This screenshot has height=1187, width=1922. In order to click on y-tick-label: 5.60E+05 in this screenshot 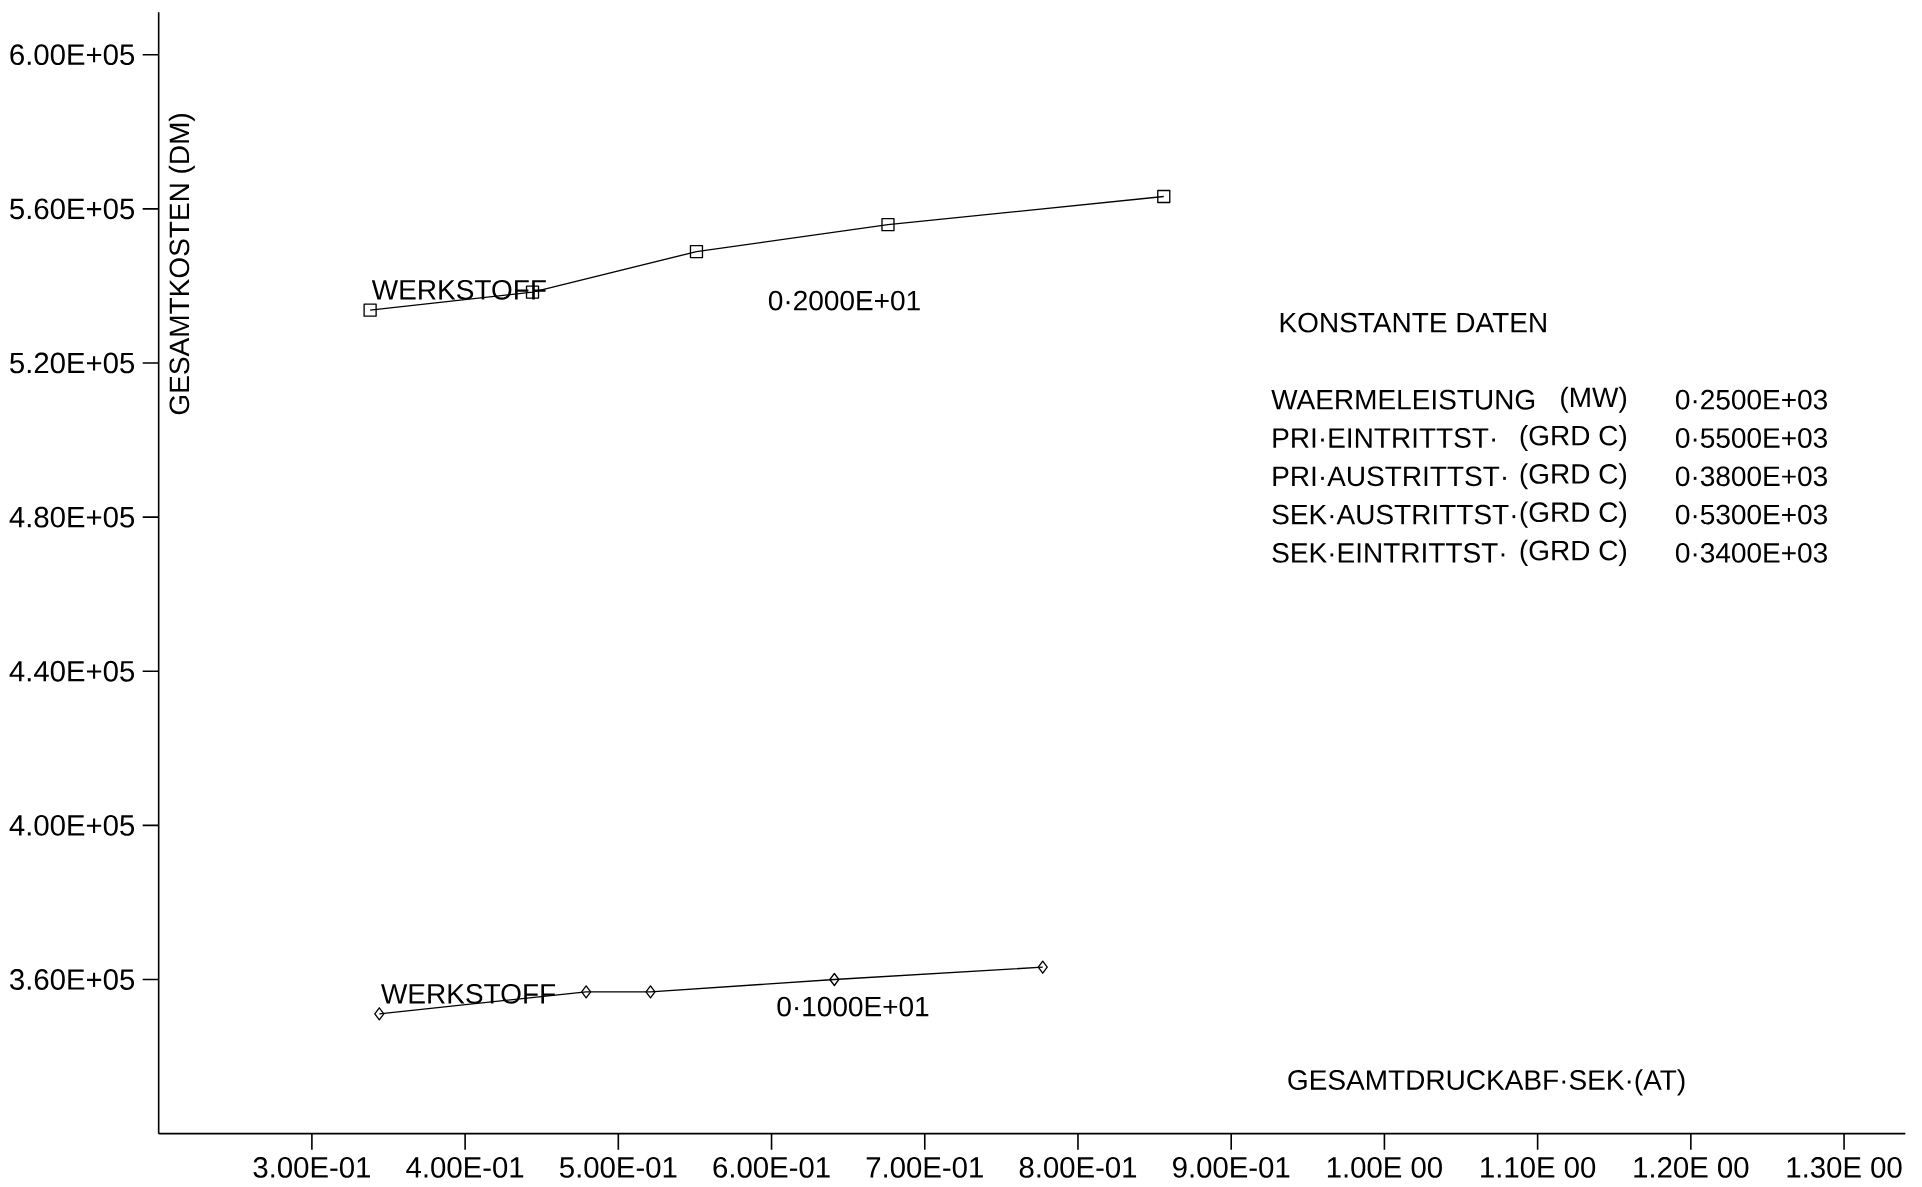, I will do `click(72, 209)`.